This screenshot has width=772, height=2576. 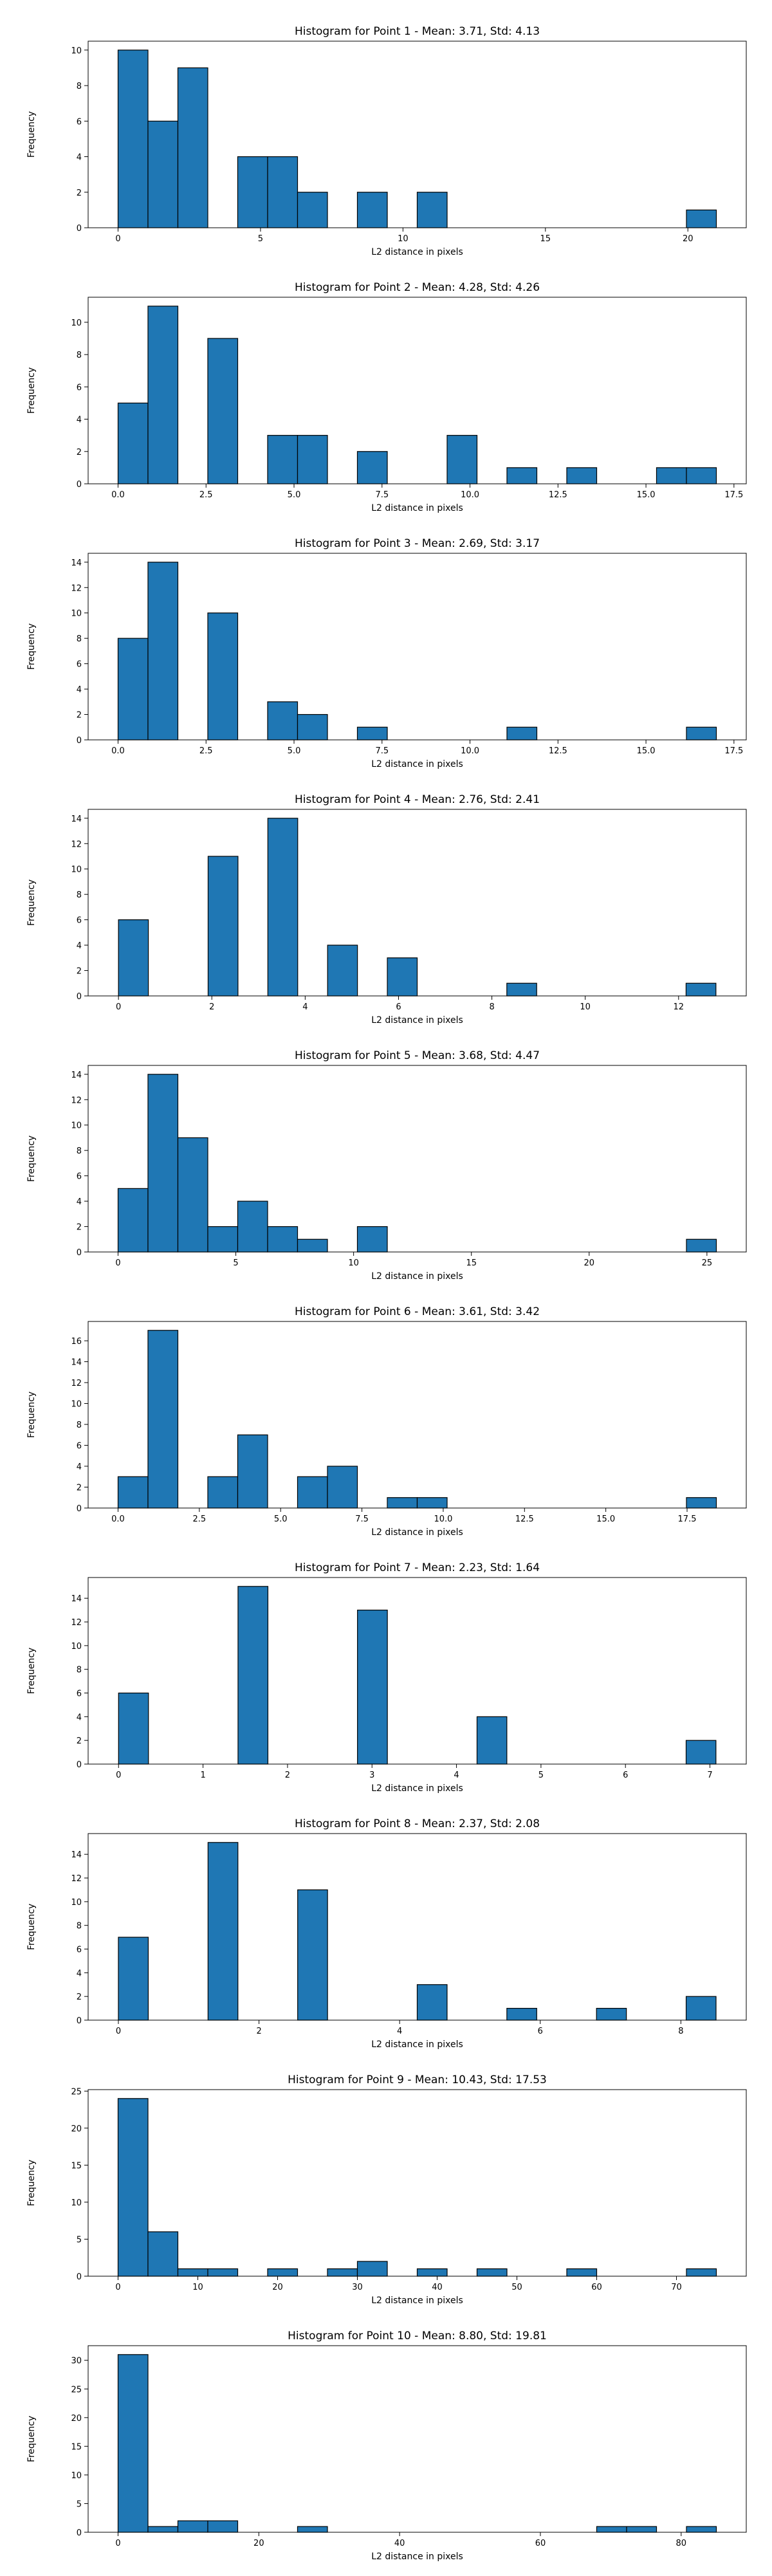 What do you see at coordinates (540, 2543) in the screenshot?
I see `x-tick-label-10-4: 60` at bounding box center [540, 2543].